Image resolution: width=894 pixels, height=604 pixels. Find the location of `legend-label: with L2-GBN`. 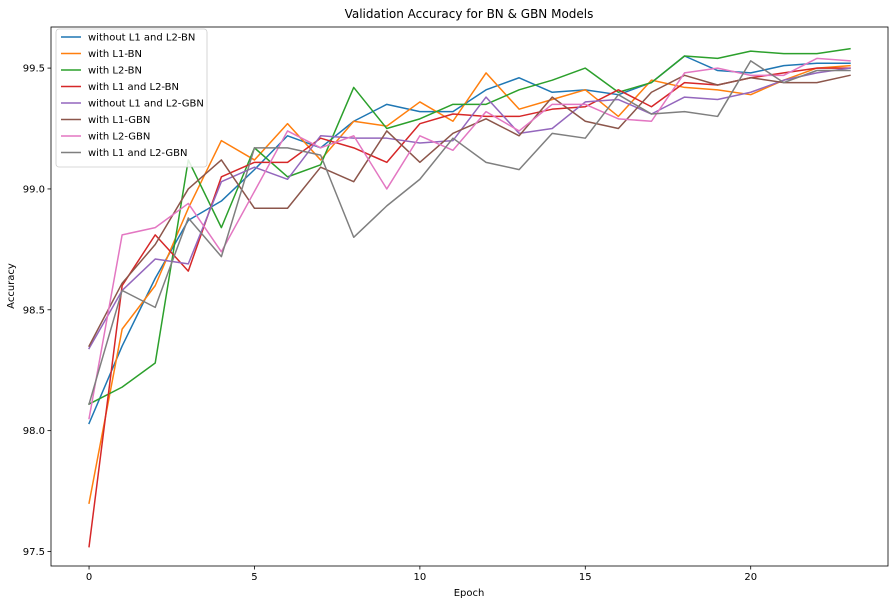

legend-label: with L2-GBN is located at coordinates (119, 137).